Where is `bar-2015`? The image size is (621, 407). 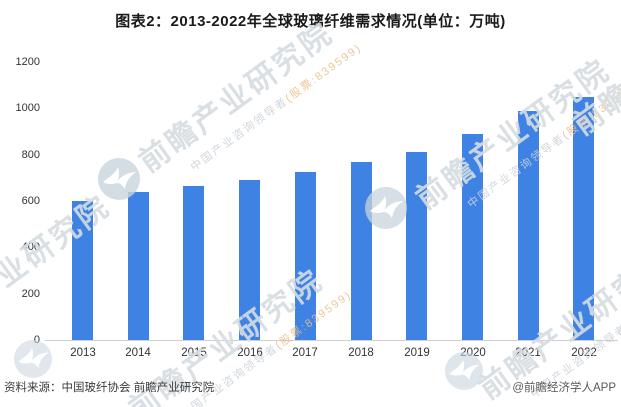
bar-2015 is located at coordinates (193, 263).